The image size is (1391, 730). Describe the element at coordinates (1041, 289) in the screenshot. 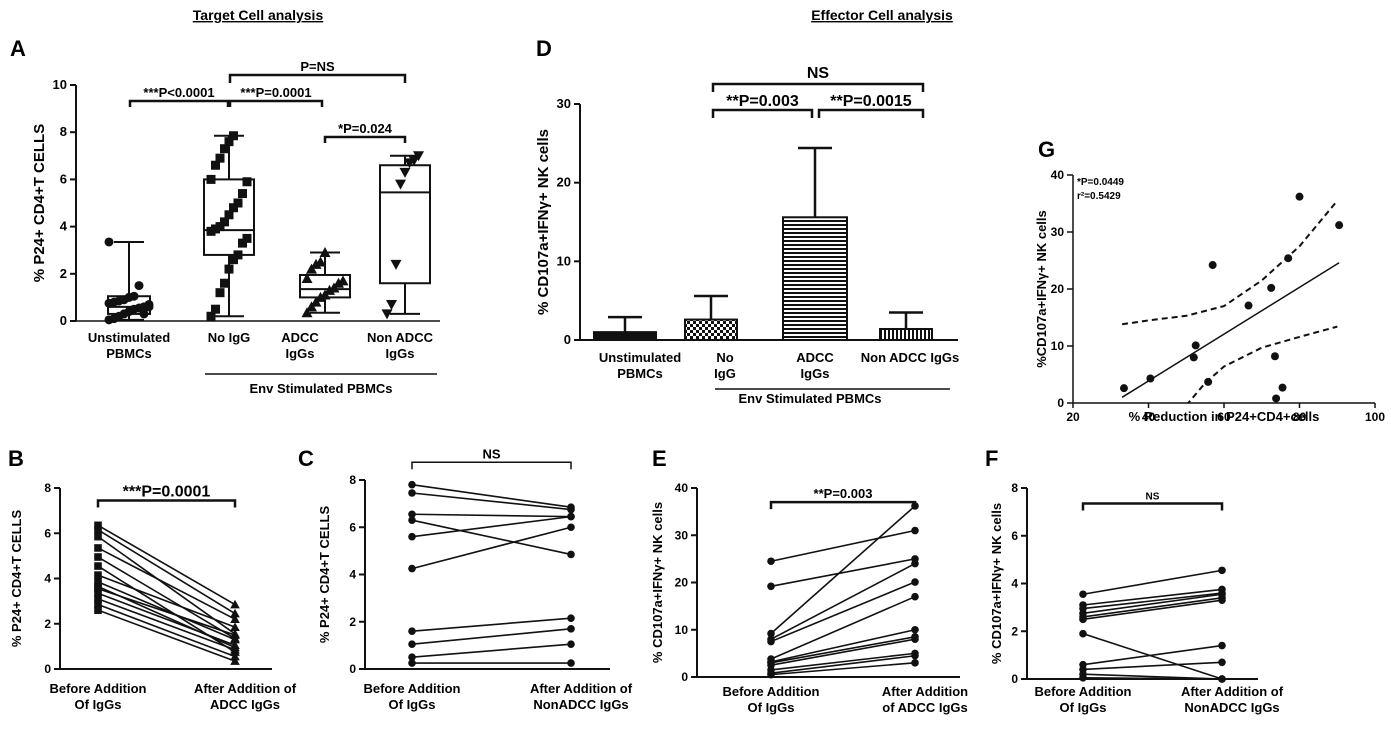

I see `y-axis-title: %CD107a+IFNγ+ NK cells` at that location.